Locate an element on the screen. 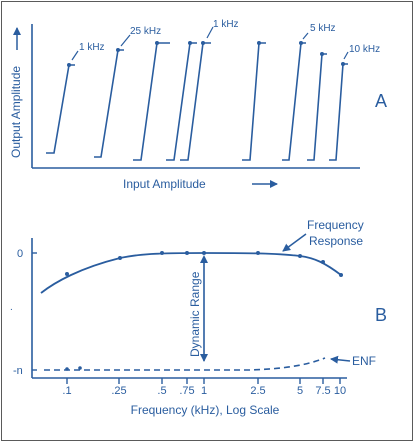 This screenshot has height=444, width=416. curve-label-1khz-b: 1 kHz is located at coordinates (226, 24).